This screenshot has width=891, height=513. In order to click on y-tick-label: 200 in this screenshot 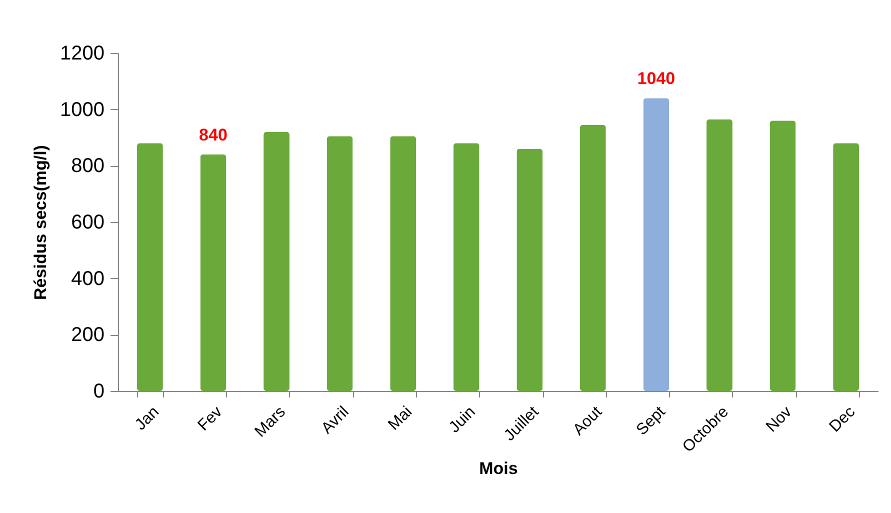, I will do `click(87, 335)`.